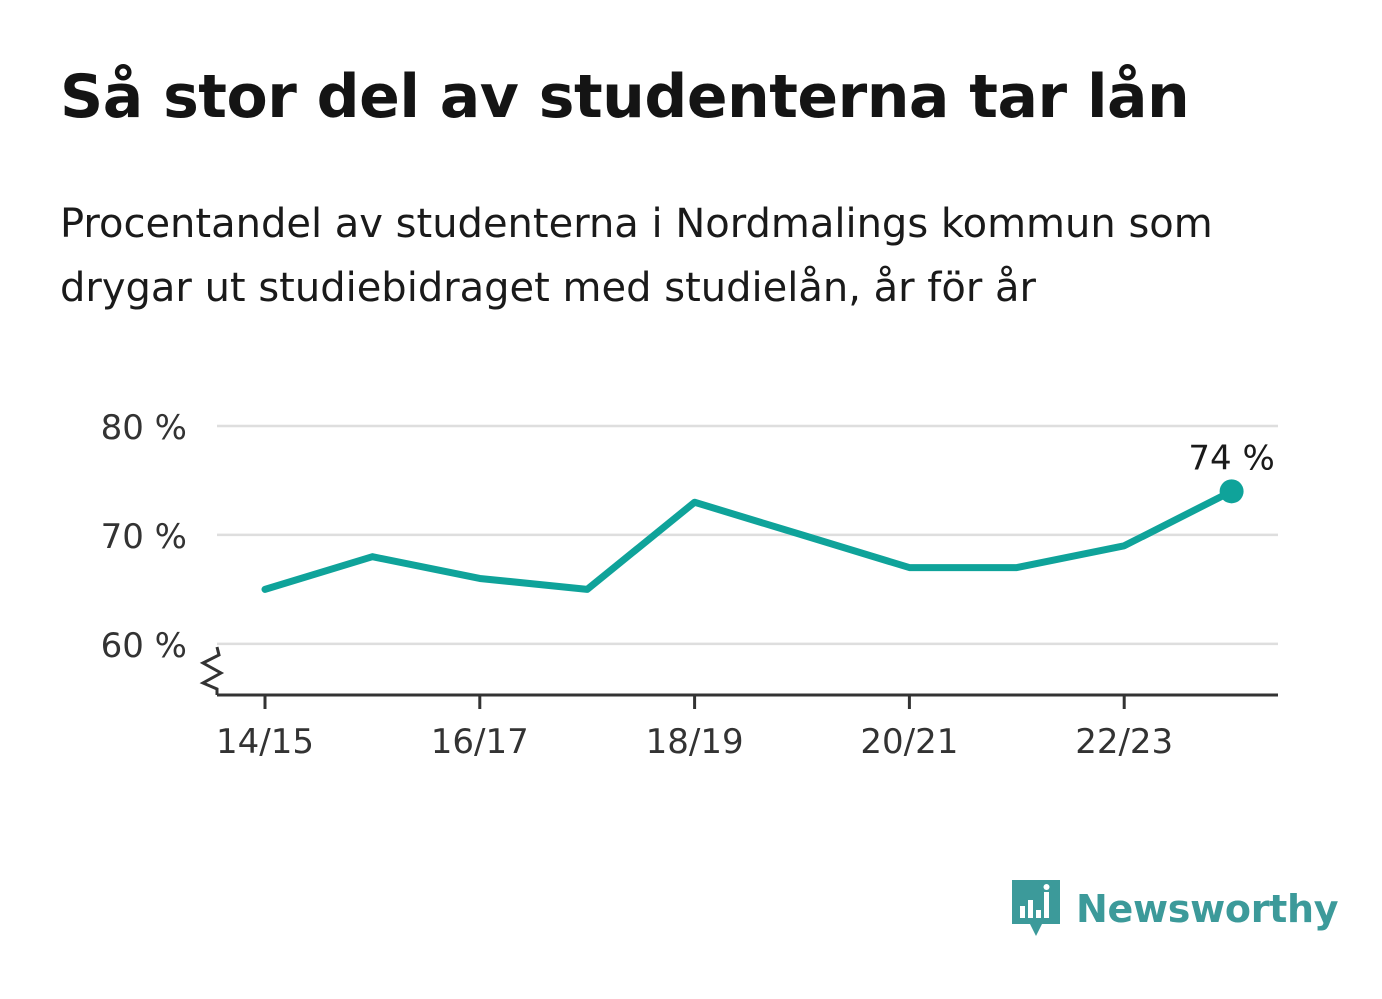 The image size is (1382, 999). I want to click on last-value-label: 74 %, so click(1231, 458).